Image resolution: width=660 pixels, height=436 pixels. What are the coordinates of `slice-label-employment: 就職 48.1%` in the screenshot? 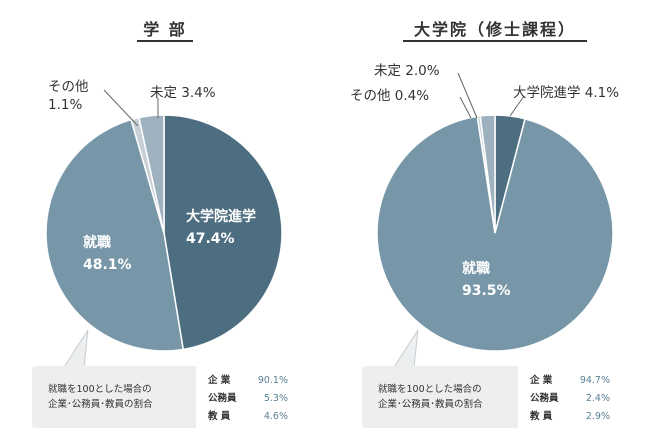 It's located at (107, 254).